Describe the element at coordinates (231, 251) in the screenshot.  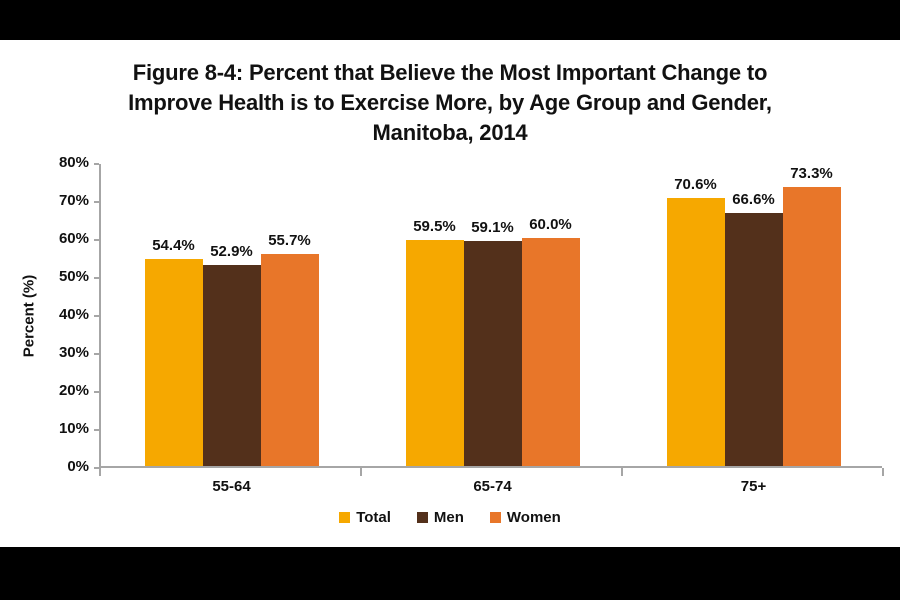
I see `bar-value-label-men-55-64: 52.9%` at that location.